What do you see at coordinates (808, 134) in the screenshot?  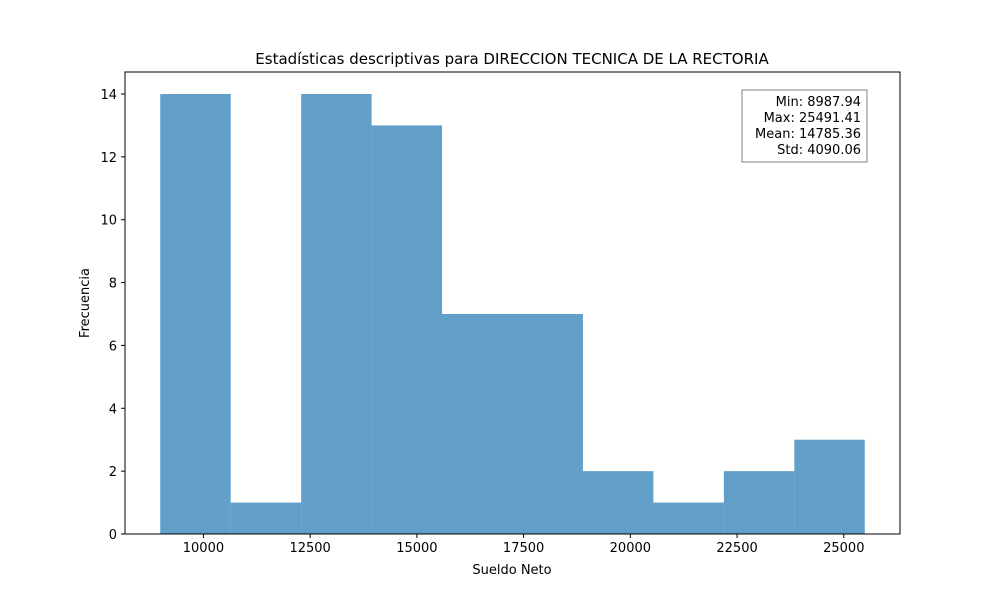 I see `stats-mean: Mean: 14785.36` at bounding box center [808, 134].